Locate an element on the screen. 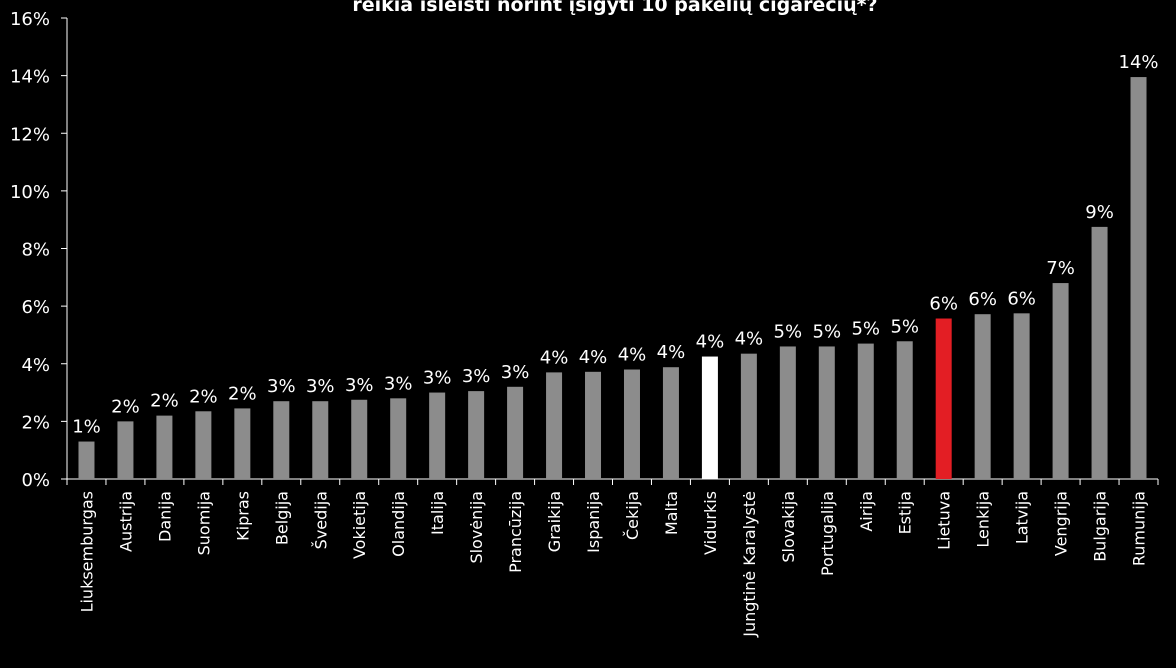 The width and height of the screenshot is (1176, 668). category-label: Belgija is located at coordinates (281, 518).